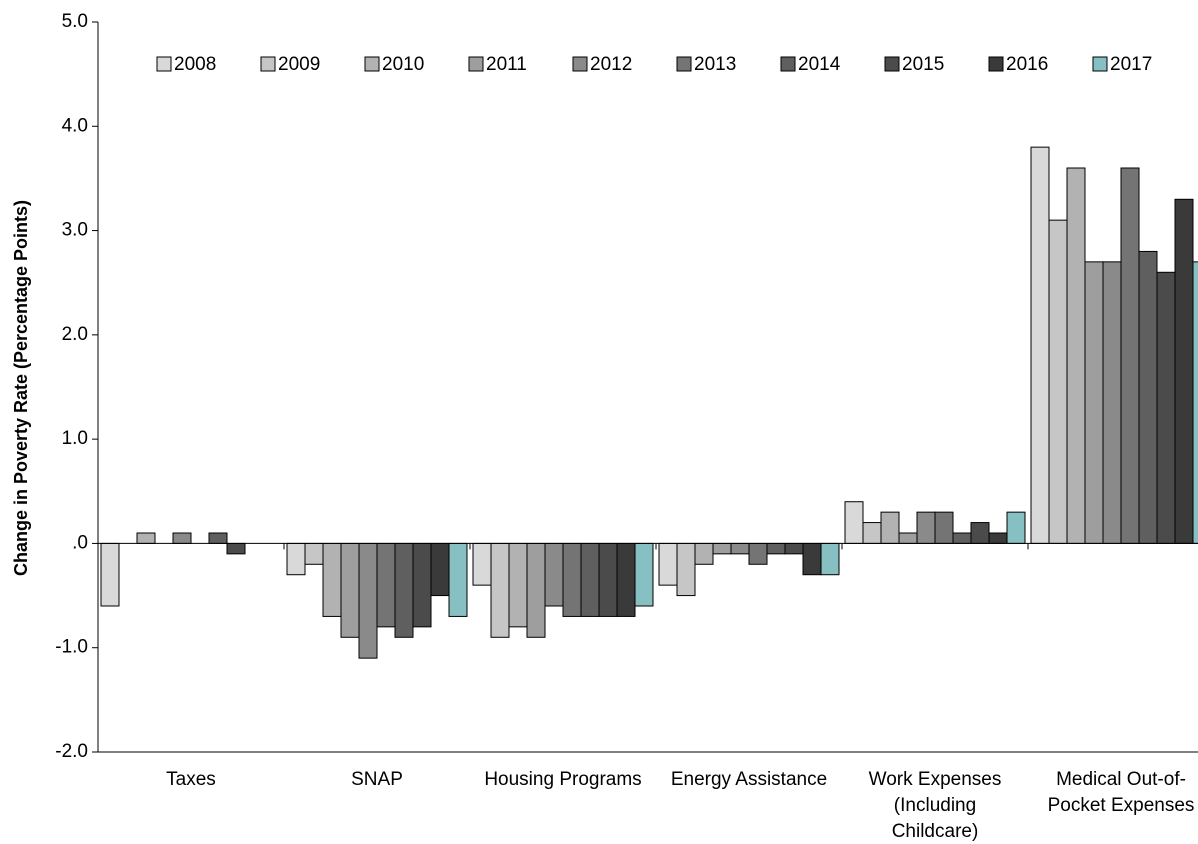 The image size is (1198, 844). Describe the element at coordinates (75, 334) in the screenshot. I see `y-tick-label: 2.0` at that location.